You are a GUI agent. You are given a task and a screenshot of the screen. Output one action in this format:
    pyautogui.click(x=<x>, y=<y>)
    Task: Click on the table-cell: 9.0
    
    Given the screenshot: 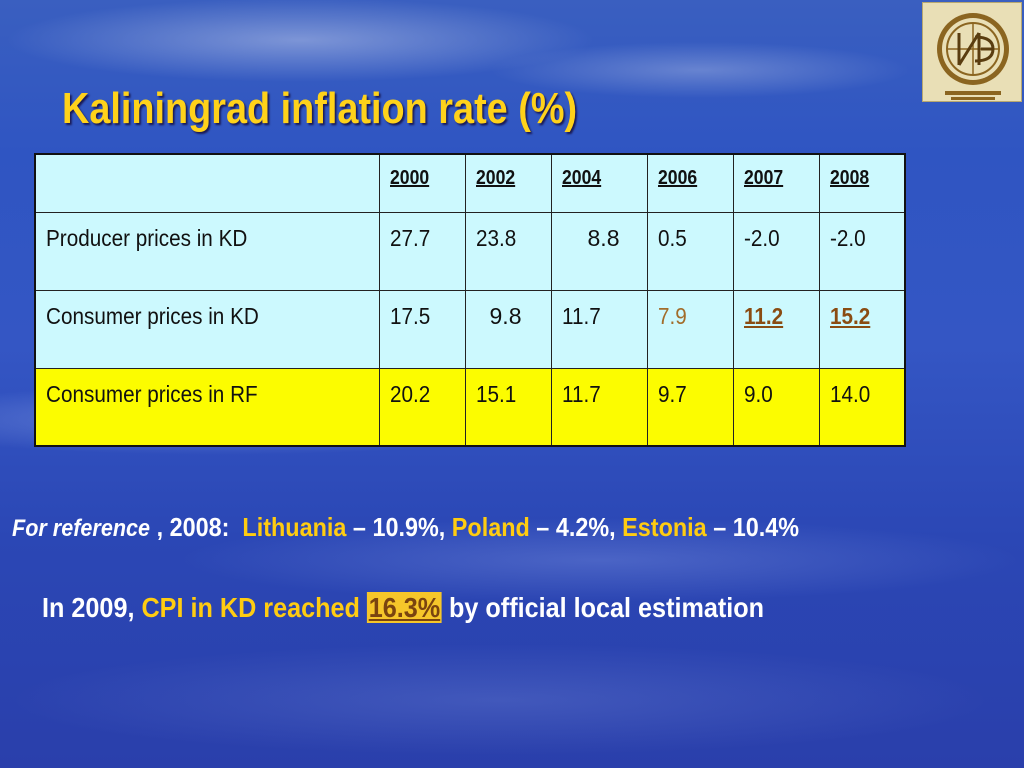 What is the action you would take?
    pyautogui.click(x=776, y=407)
    